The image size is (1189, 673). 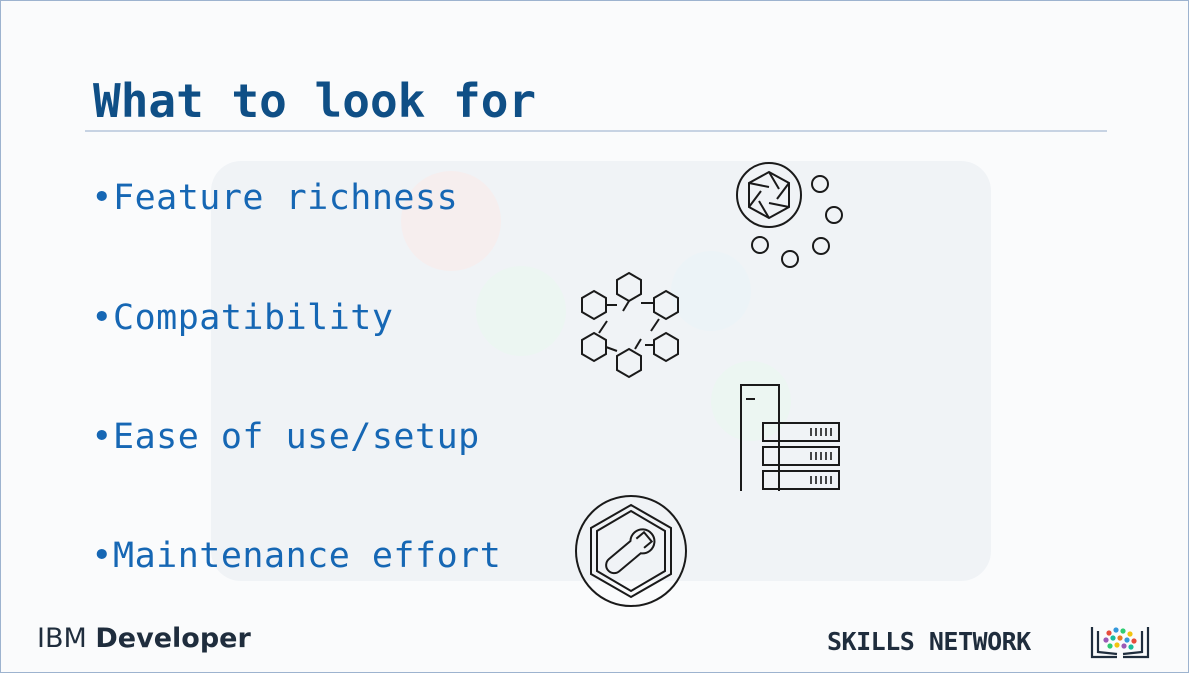 I want to click on wrench-hexagon-icon, so click(x=631, y=551).